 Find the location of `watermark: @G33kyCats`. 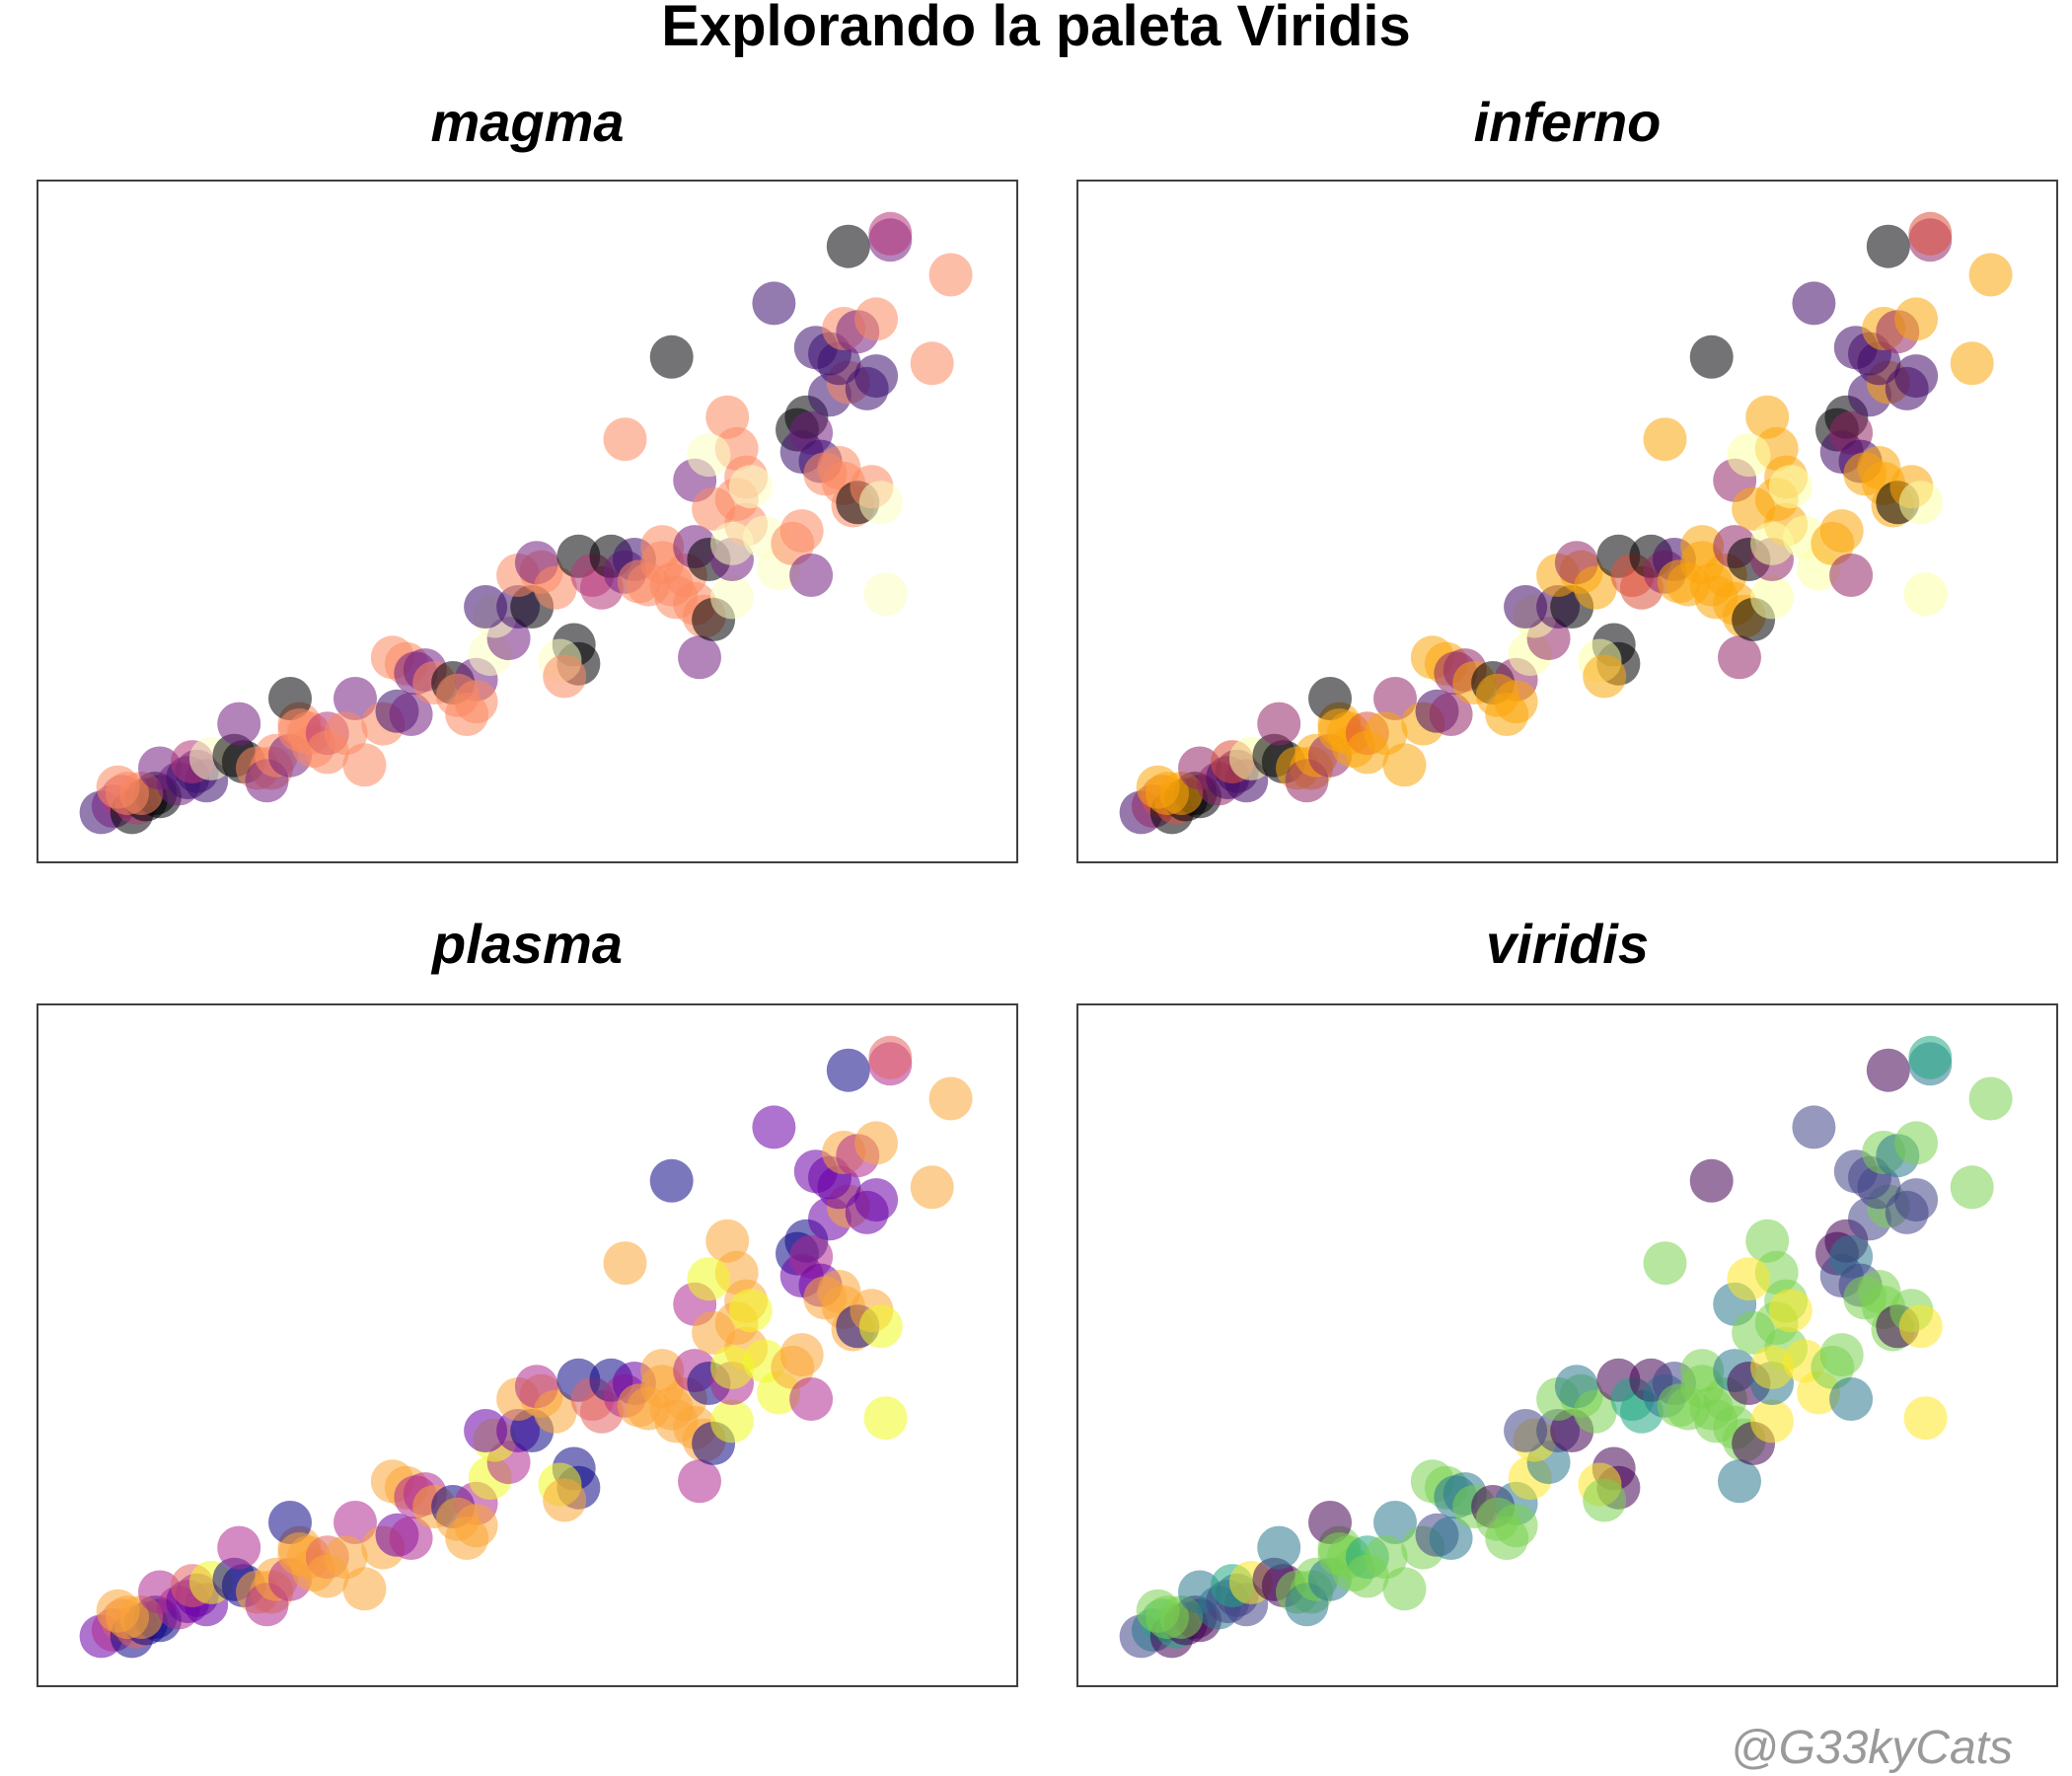

watermark: @G33kyCats is located at coordinates (1872, 1748).